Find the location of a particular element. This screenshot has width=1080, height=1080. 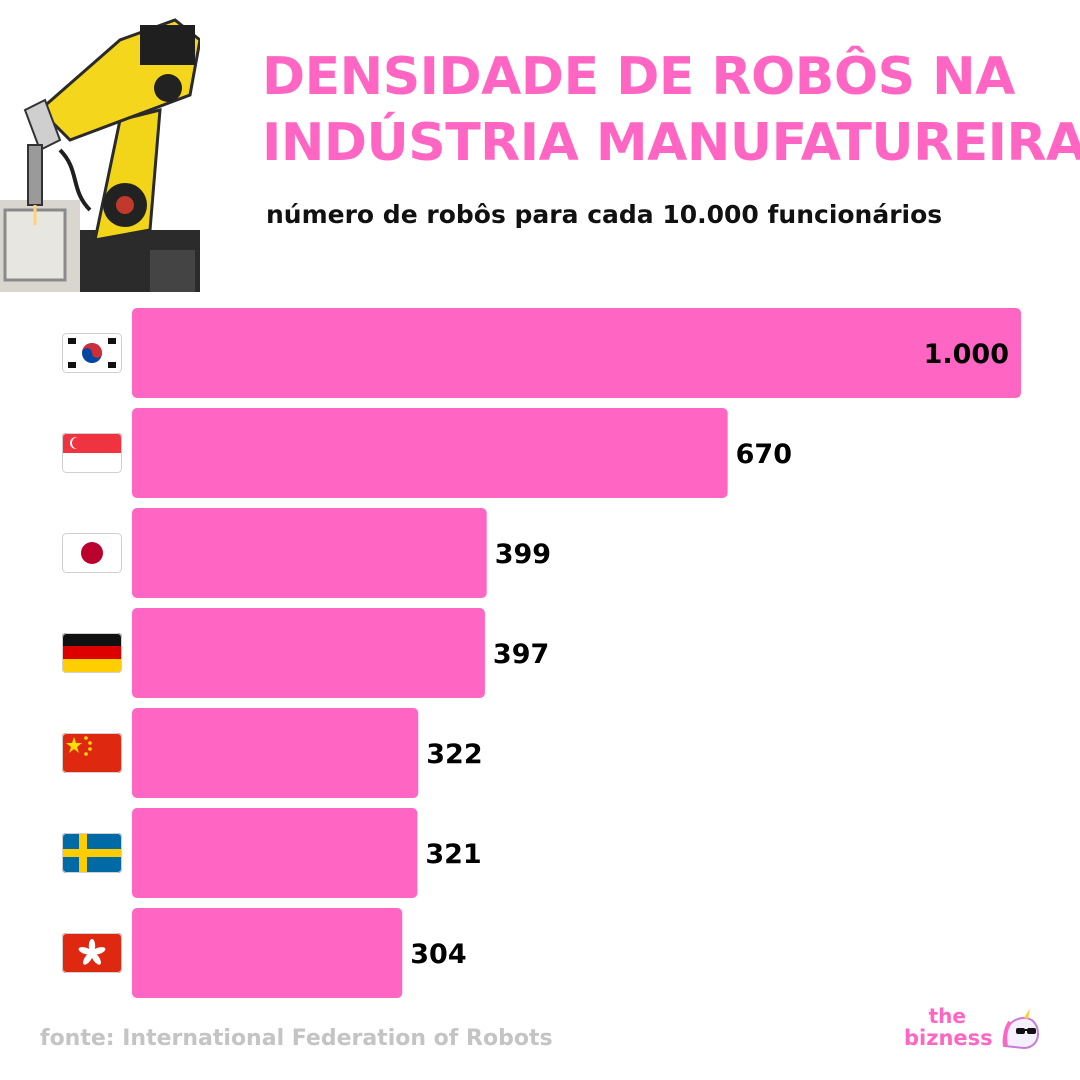

germany-flag is located at coordinates (92, 653).